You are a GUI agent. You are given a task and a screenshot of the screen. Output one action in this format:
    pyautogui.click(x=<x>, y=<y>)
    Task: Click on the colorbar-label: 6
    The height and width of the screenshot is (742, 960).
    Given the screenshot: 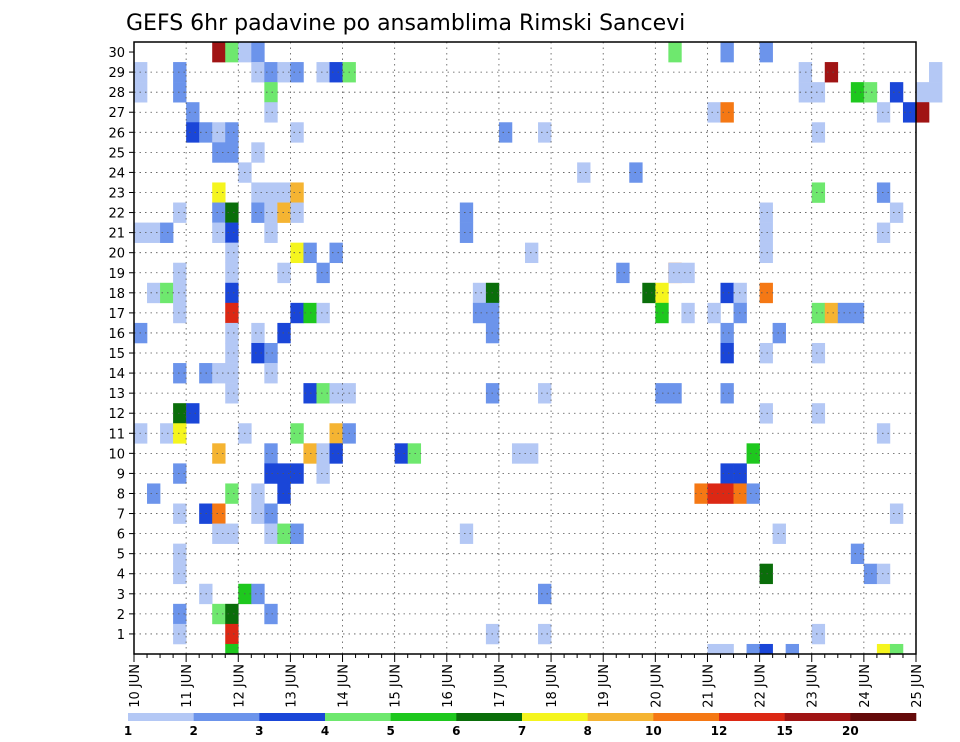 What is the action you would take?
    pyautogui.click(x=456, y=731)
    